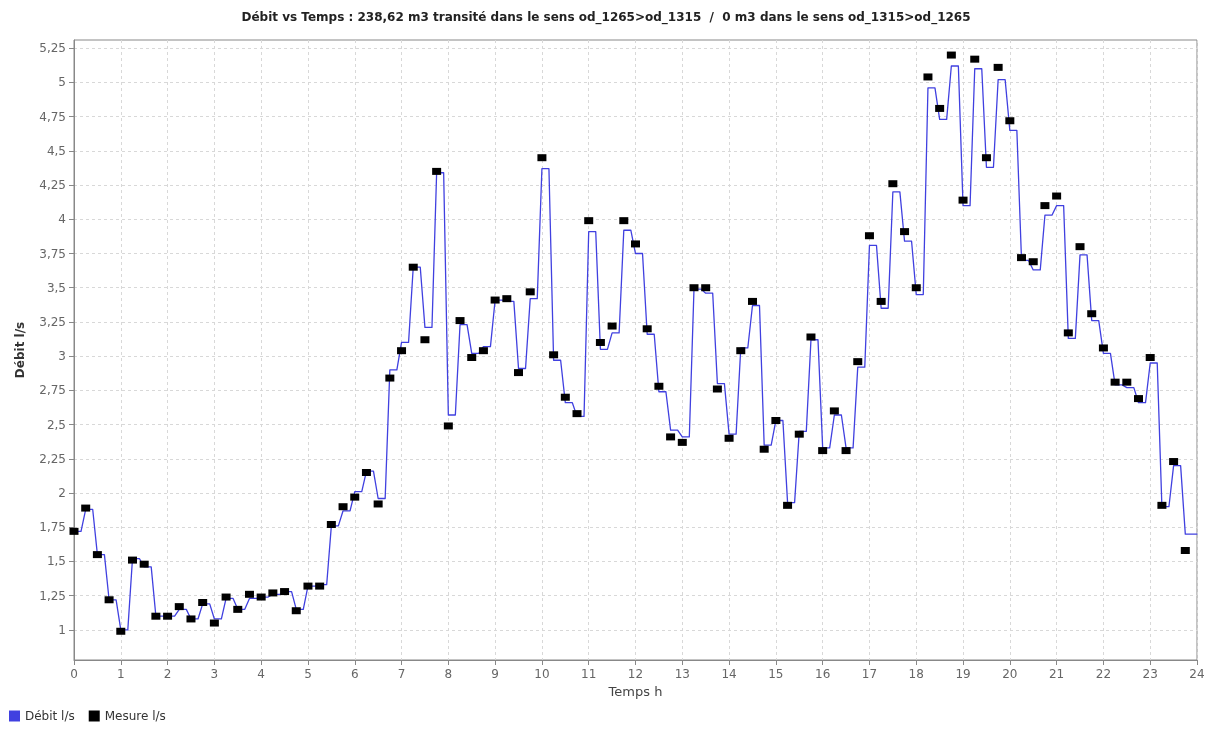 The height and width of the screenshot is (731, 1212). What do you see at coordinates (495, 674) in the screenshot?
I see `x-tick-label: 9` at bounding box center [495, 674].